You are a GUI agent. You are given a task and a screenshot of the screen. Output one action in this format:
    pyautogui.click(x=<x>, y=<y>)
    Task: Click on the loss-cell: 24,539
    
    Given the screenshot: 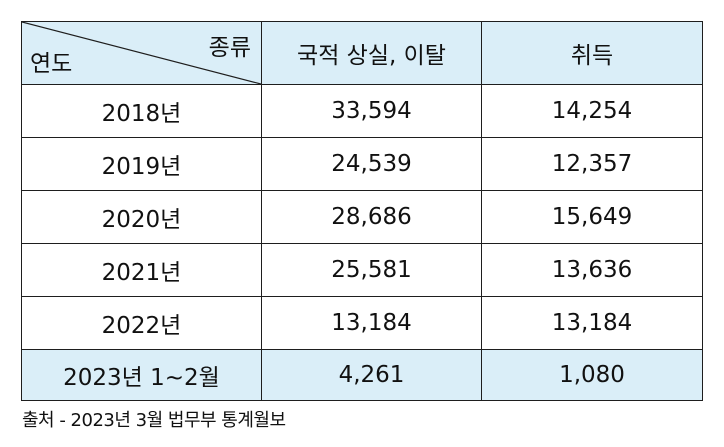 What is the action you would take?
    pyautogui.click(x=371, y=164)
    